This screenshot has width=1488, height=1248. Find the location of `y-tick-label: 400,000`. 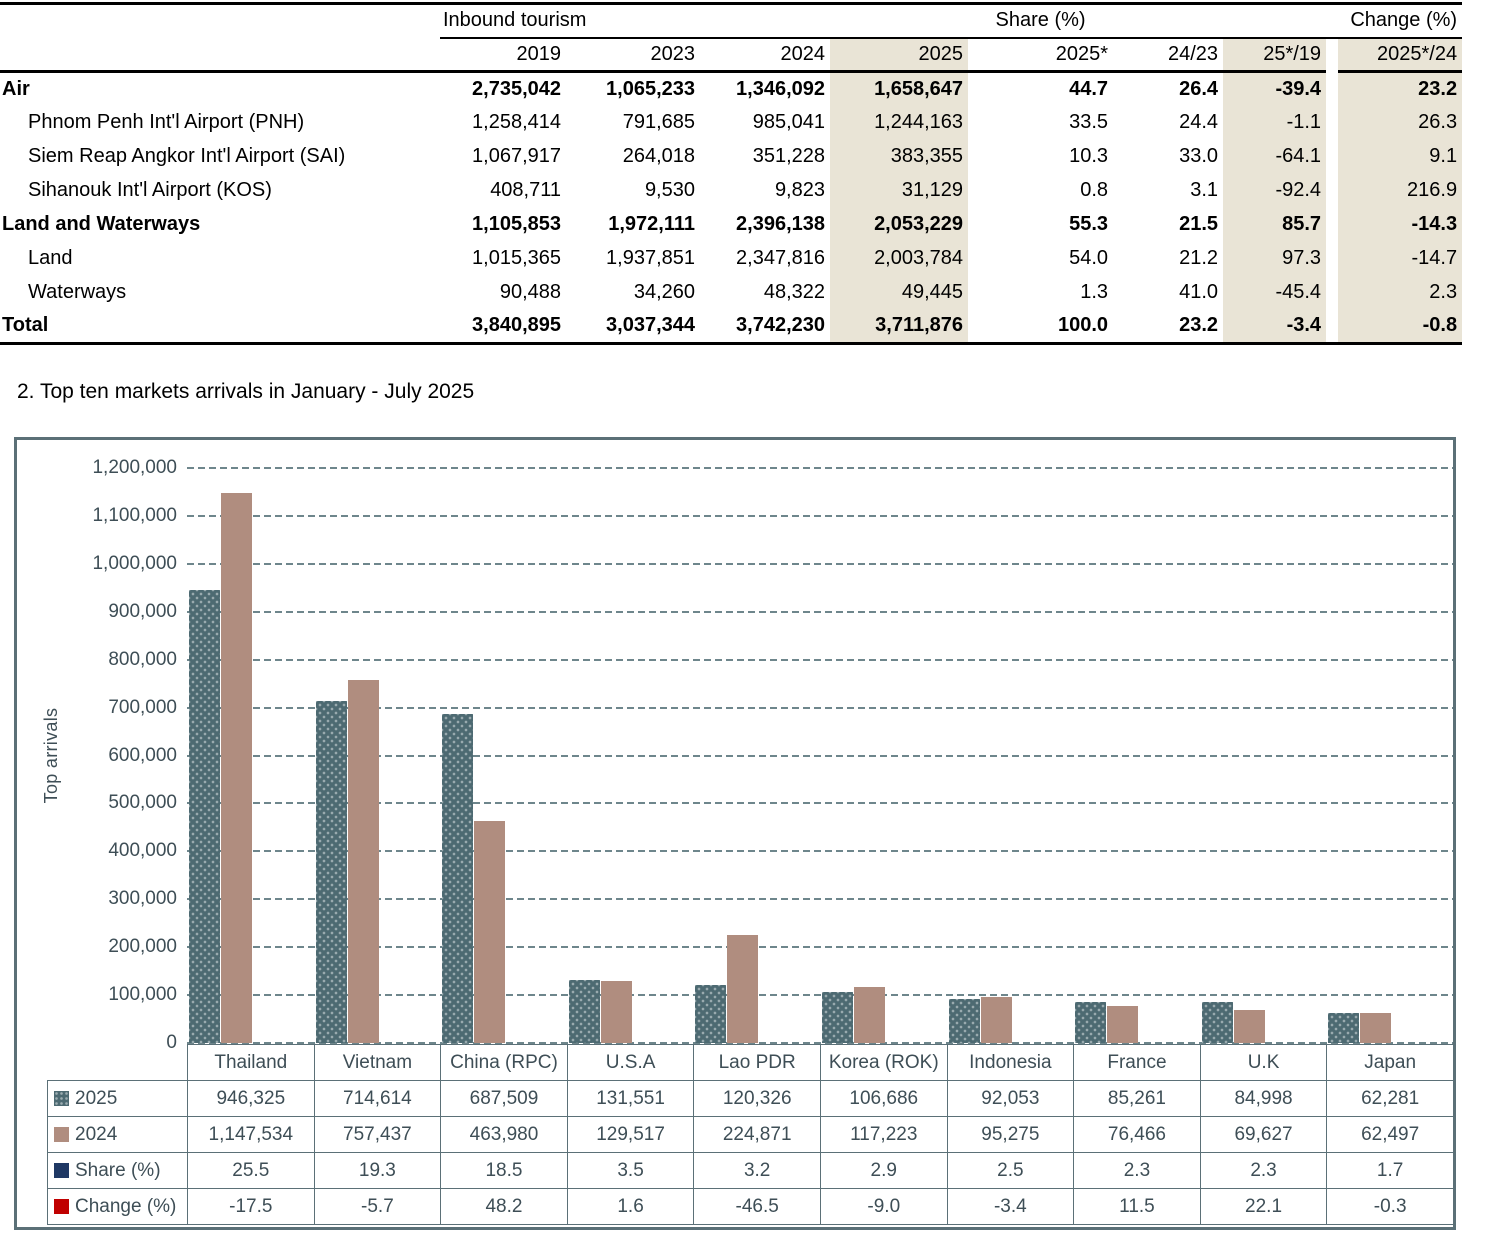

y-tick-label: 400,000 is located at coordinates (142, 851).